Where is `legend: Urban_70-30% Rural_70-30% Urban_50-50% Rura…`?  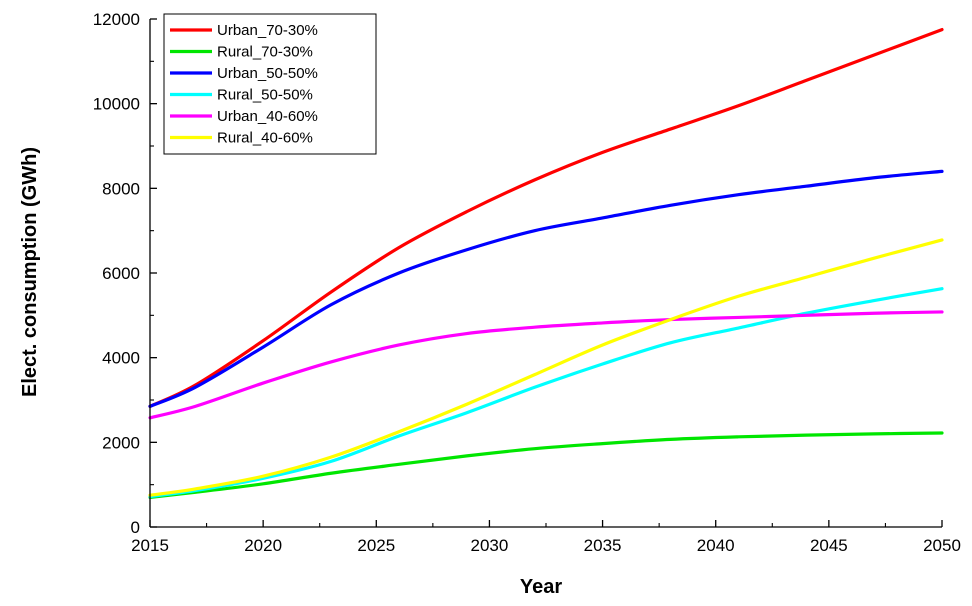 legend: Urban_70-30% Rural_70-30% Urban_50-50% Rura… is located at coordinates (270, 84).